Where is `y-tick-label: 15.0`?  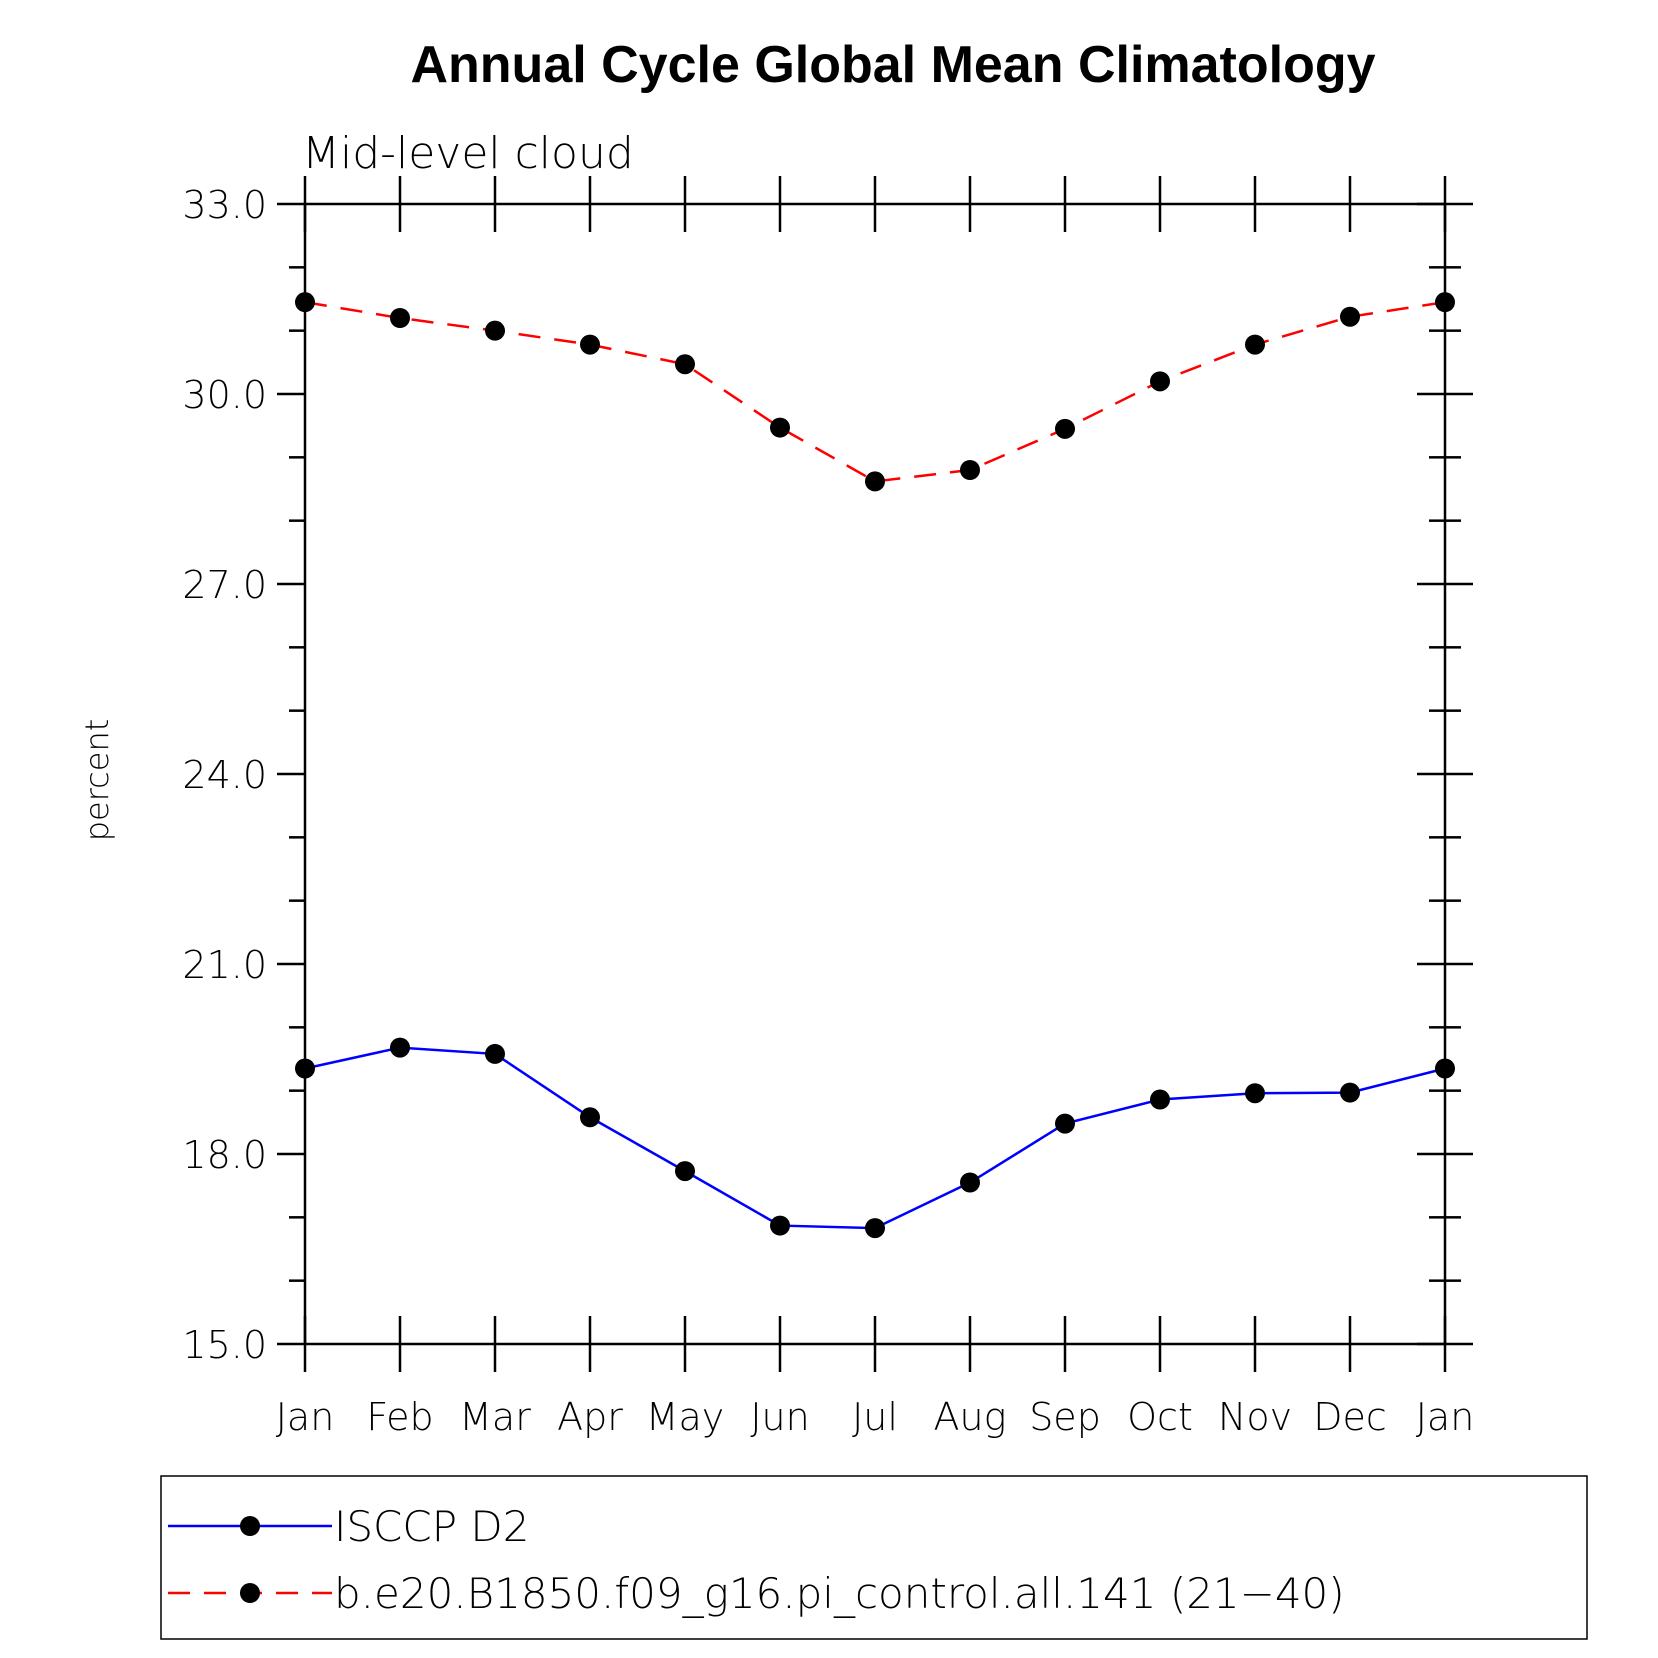
y-tick-label: 15.0 is located at coordinates (224, 1345).